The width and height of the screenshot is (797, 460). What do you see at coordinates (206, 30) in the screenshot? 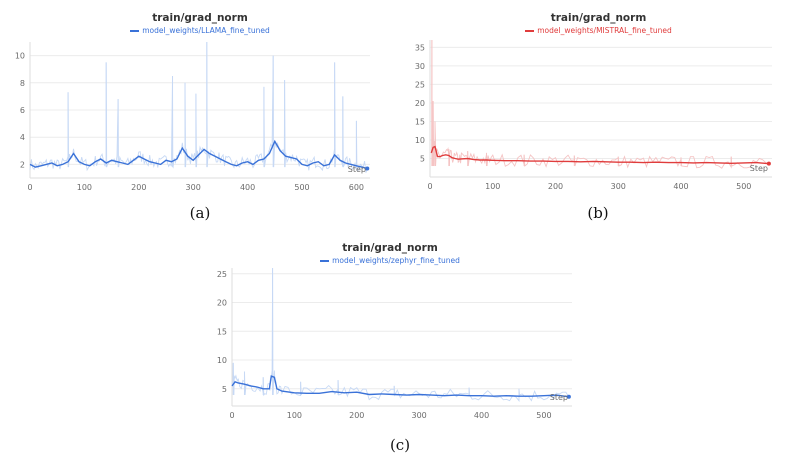
I see `legend-label: model_weights/LLAMA_fine_tuned` at bounding box center [206, 30].